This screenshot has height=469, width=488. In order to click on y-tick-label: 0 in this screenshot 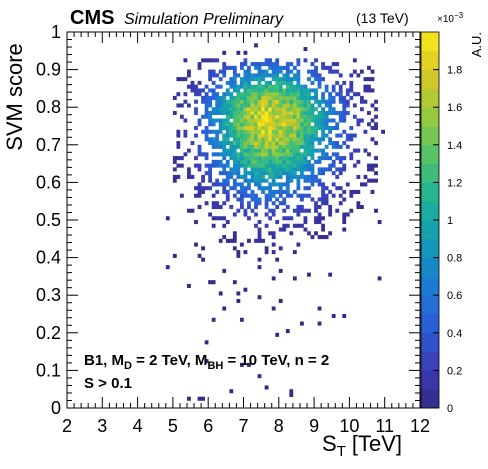, I will do `click(56, 408)`.